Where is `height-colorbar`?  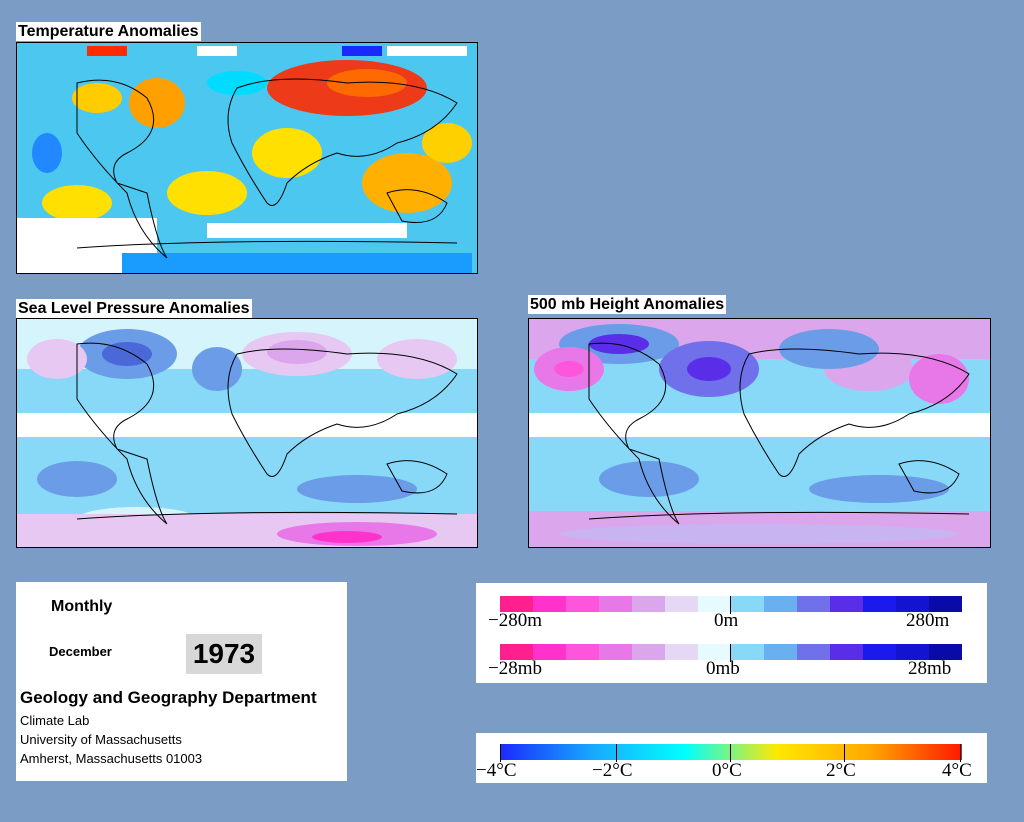 height-colorbar is located at coordinates (731, 604).